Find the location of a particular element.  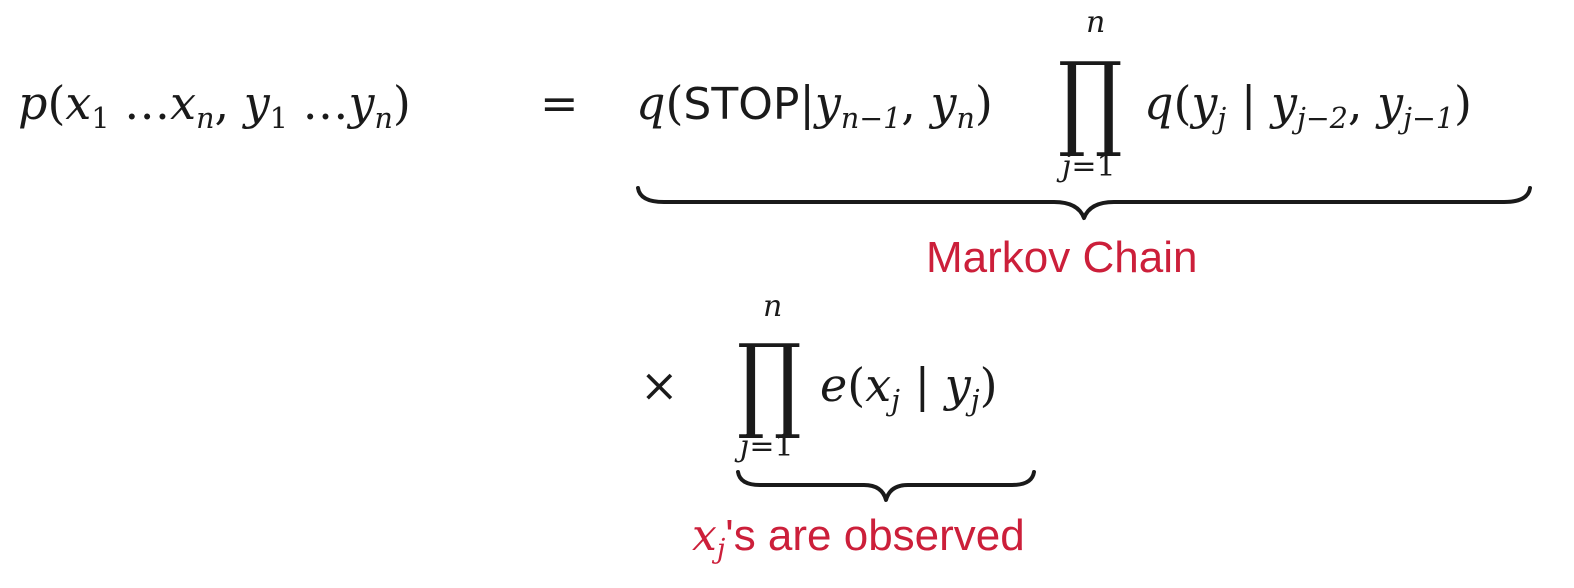

times-sign: × is located at coordinates (659, 385).